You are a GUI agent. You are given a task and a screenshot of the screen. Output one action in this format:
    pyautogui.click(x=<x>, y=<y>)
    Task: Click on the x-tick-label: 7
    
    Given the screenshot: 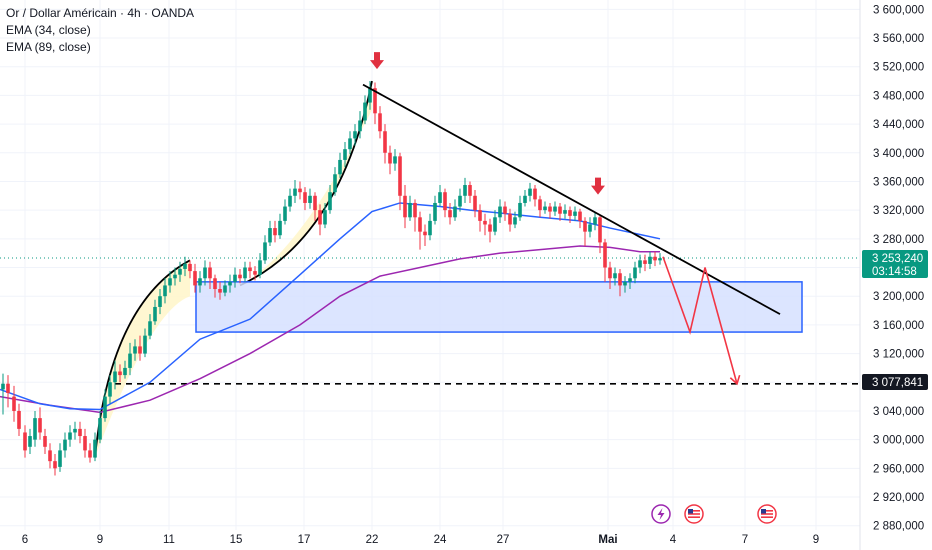 What is the action you would take?
    pyautogui.click(x=745, y=540)
    